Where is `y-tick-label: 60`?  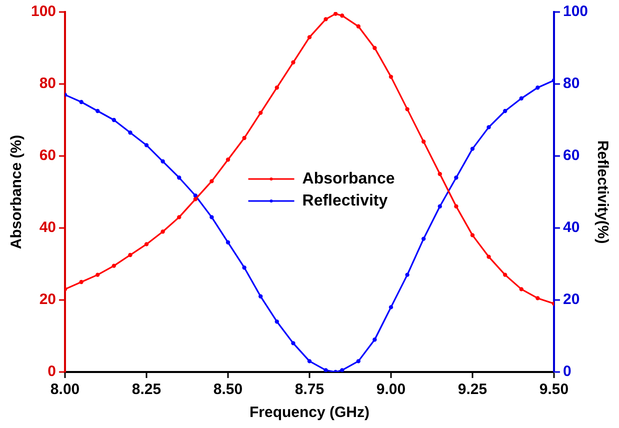 y-tick-label: 60 is located at coordinates (47, 155).